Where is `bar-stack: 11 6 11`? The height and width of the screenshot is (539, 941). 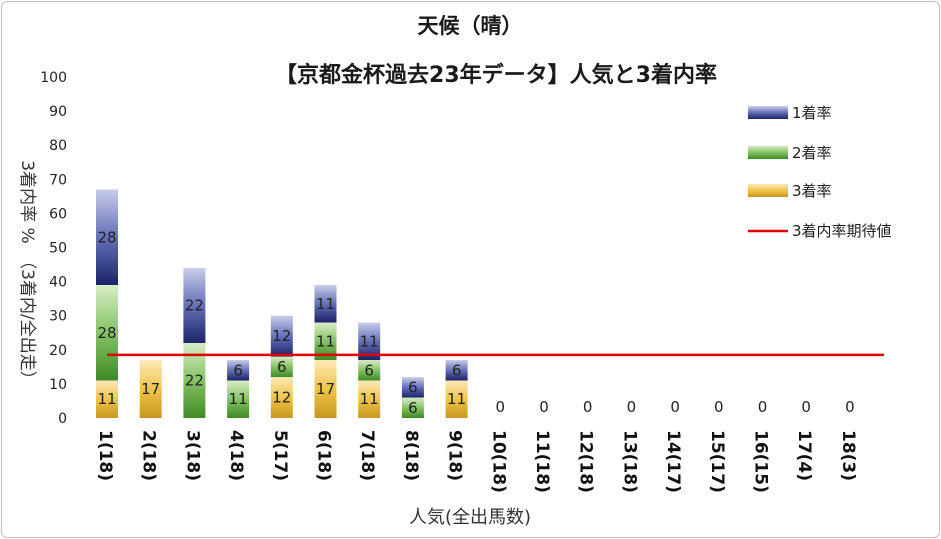
bar-stack: 11 6 11 is located at coordinates (369, 370).